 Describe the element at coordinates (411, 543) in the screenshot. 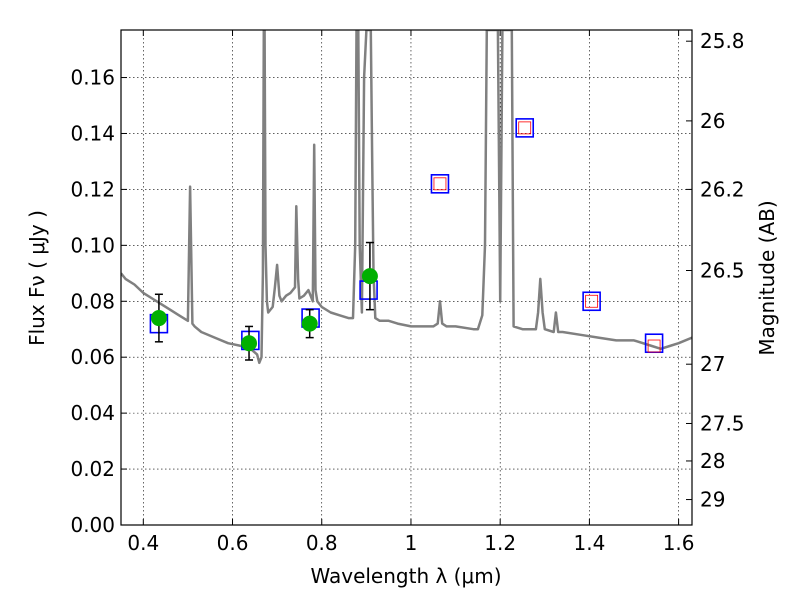

I see `x-tick-label: 1` at that location.